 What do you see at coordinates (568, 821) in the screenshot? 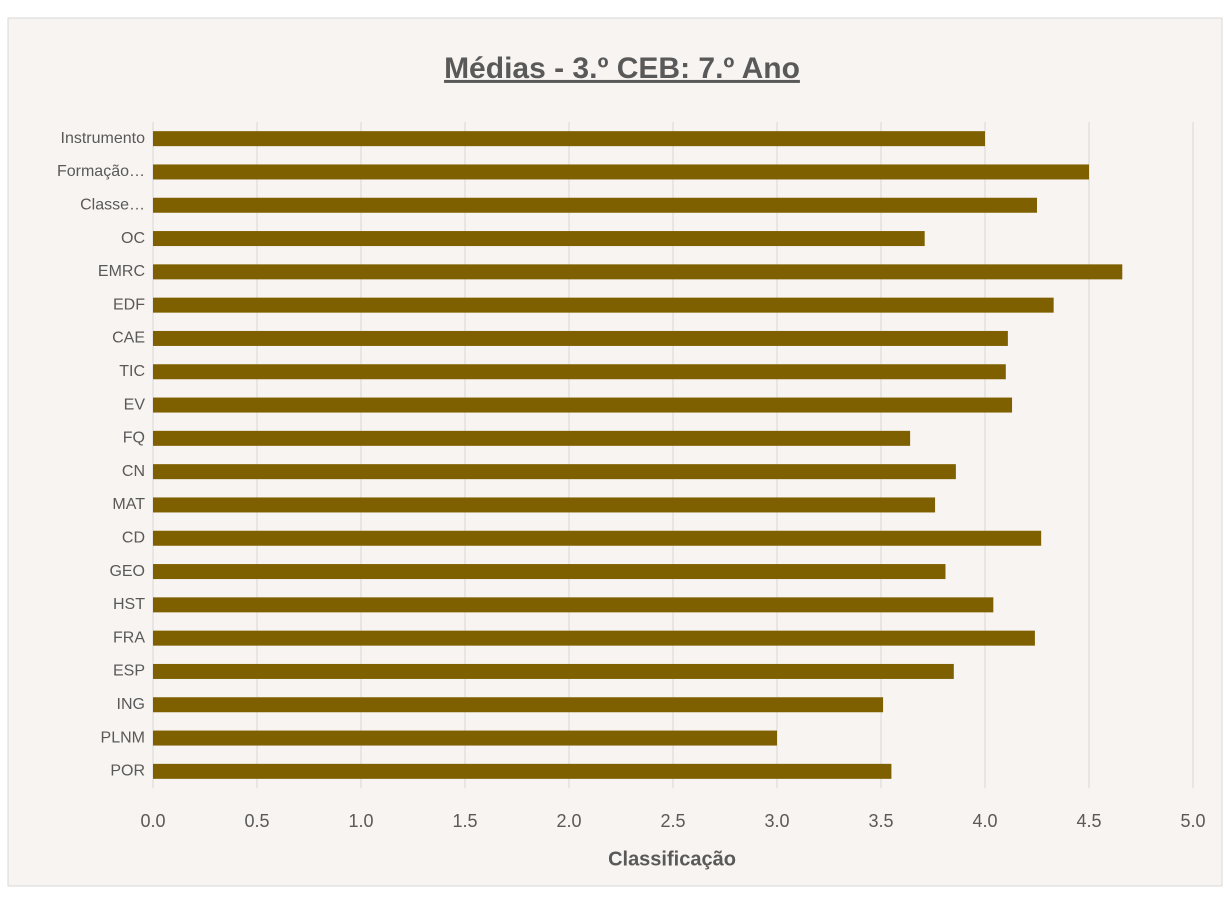
I see `x-tick-label: 2.0` at bounding box center [568, 821].